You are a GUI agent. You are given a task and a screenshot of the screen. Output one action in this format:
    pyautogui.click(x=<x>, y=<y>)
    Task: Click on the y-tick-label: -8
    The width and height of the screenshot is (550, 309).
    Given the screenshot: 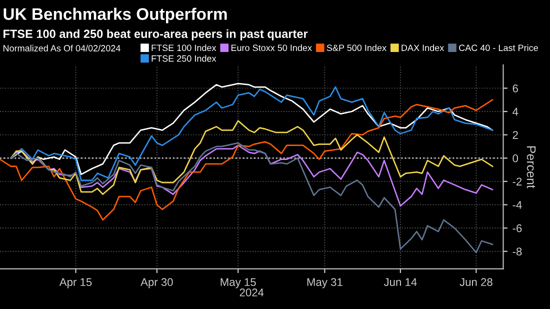 What is the action you would take?
    pyautogui.click(x=517, y=252)
    